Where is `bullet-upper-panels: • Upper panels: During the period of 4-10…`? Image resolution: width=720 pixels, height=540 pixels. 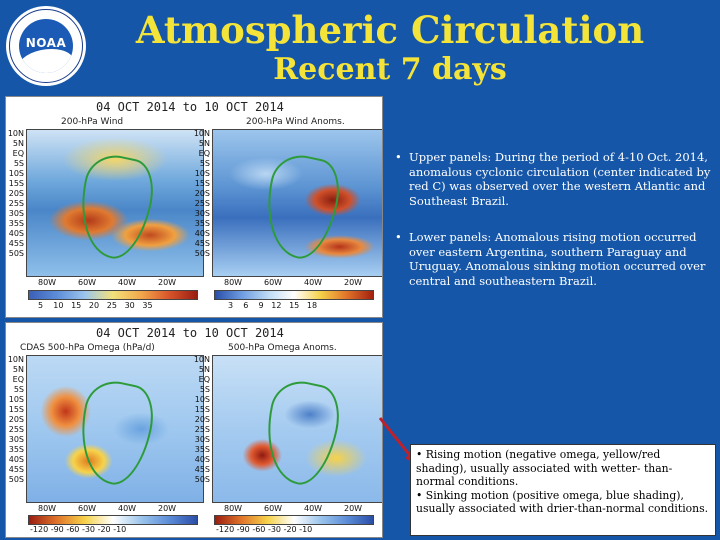
bullet-upper-panels: • Upper panels: During the period of 4-10… is located at coordinates (553, 179).